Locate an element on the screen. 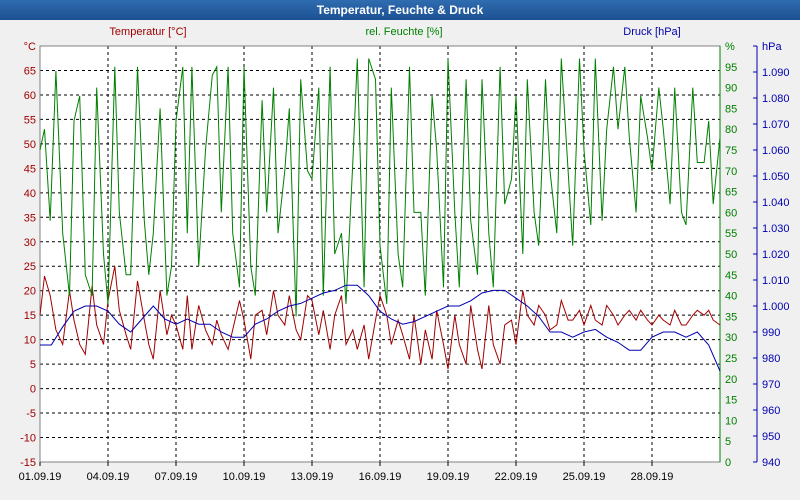  temperature-tick-label: -15 is located at coordinates (28, 463).